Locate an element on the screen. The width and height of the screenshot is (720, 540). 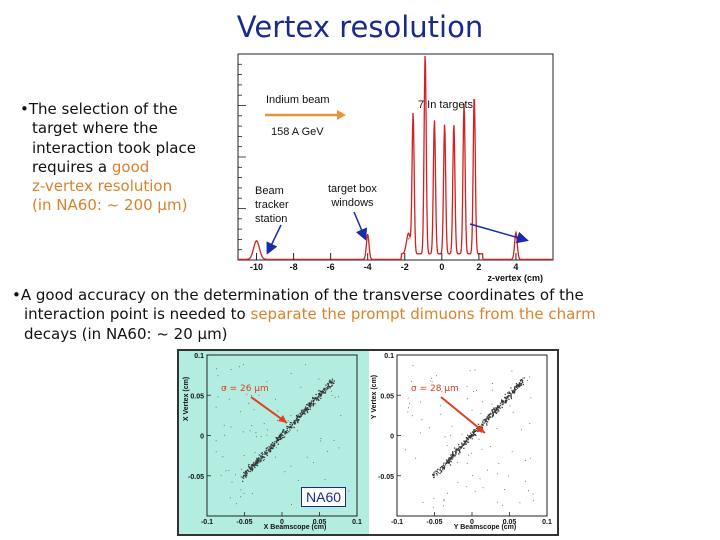
x-tick-label: 0 is located at coordinates (472, 522).